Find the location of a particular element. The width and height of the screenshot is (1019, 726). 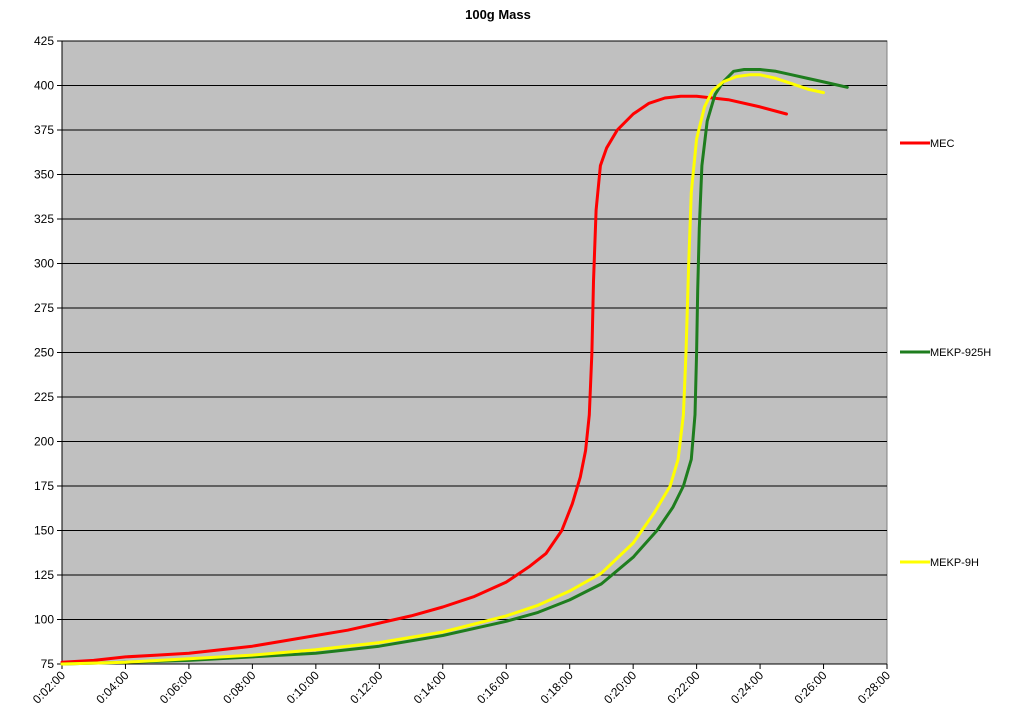

x-tick-label: 0:22:00 is located at coordinates (684, 687).